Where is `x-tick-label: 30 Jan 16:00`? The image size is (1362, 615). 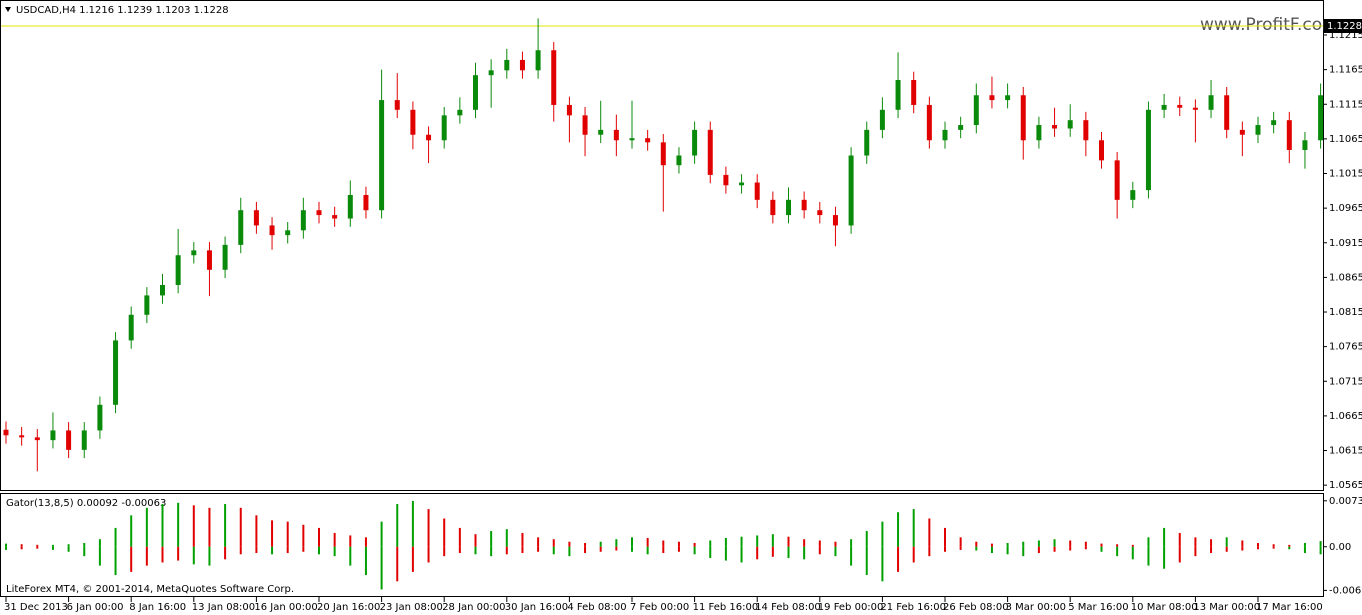 x-tick-label: 30 Jan 16:00 is located at coordinates (536, 607).